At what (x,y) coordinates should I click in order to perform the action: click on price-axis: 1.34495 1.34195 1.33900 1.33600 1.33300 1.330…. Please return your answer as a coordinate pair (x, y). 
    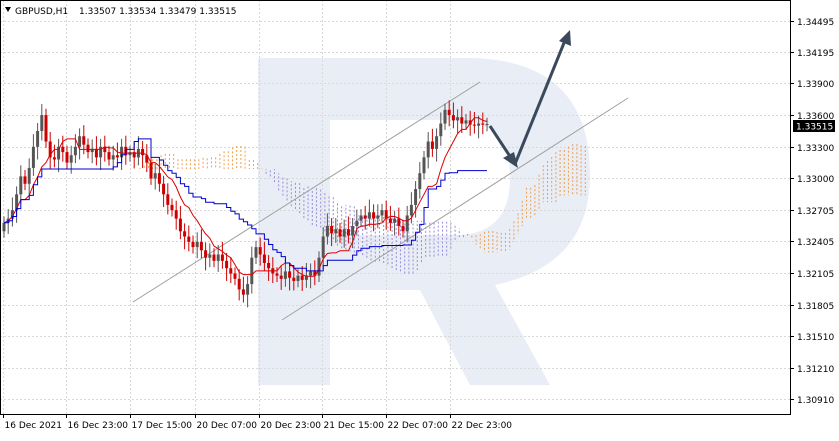
    Looking at the image, I should click on (812, 212).